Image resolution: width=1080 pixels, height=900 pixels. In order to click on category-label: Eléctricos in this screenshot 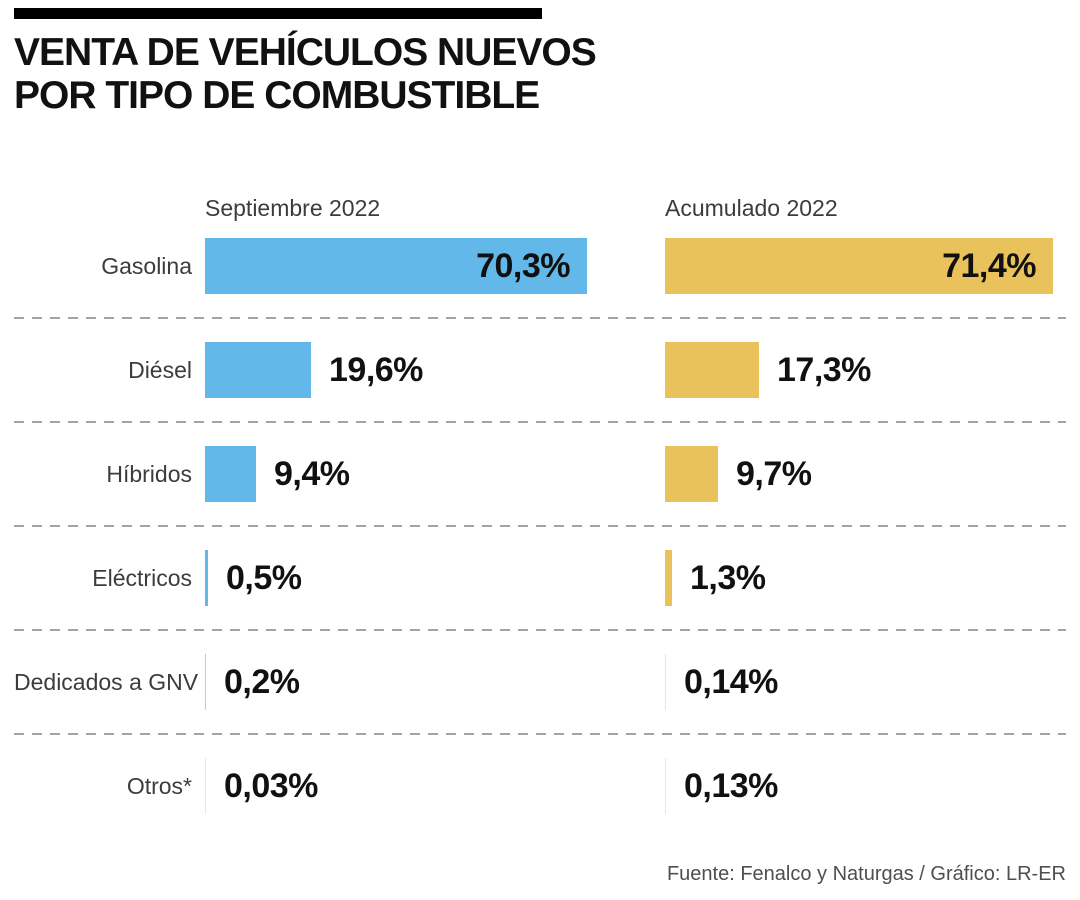, I will do `click(142, 577)`.